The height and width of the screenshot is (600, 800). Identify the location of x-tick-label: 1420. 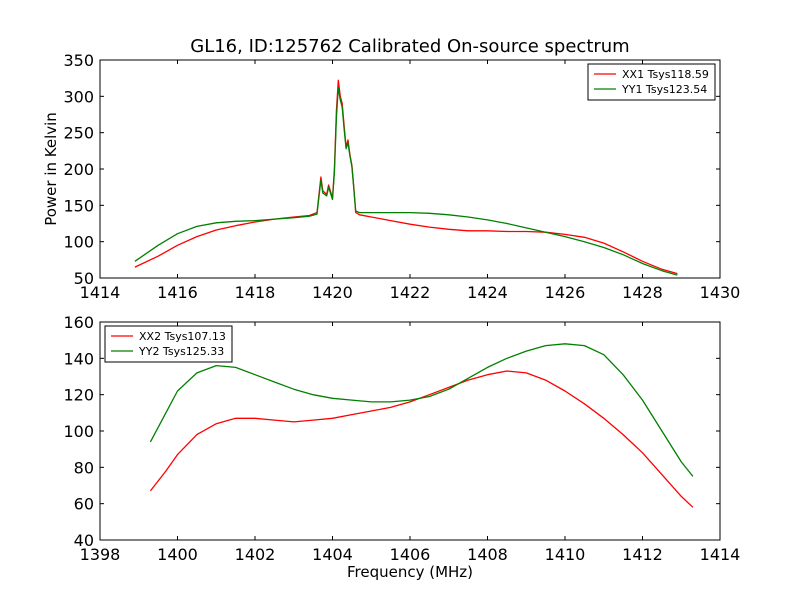
(332, 292).